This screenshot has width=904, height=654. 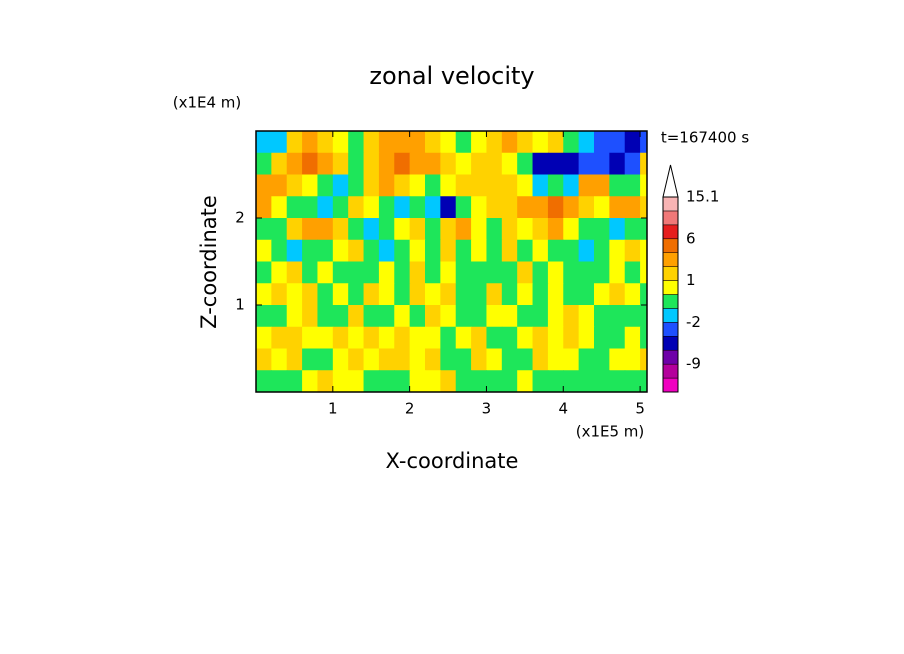 I want to click on x-axis-title: X-coordinate, so click(x=452, y=461).